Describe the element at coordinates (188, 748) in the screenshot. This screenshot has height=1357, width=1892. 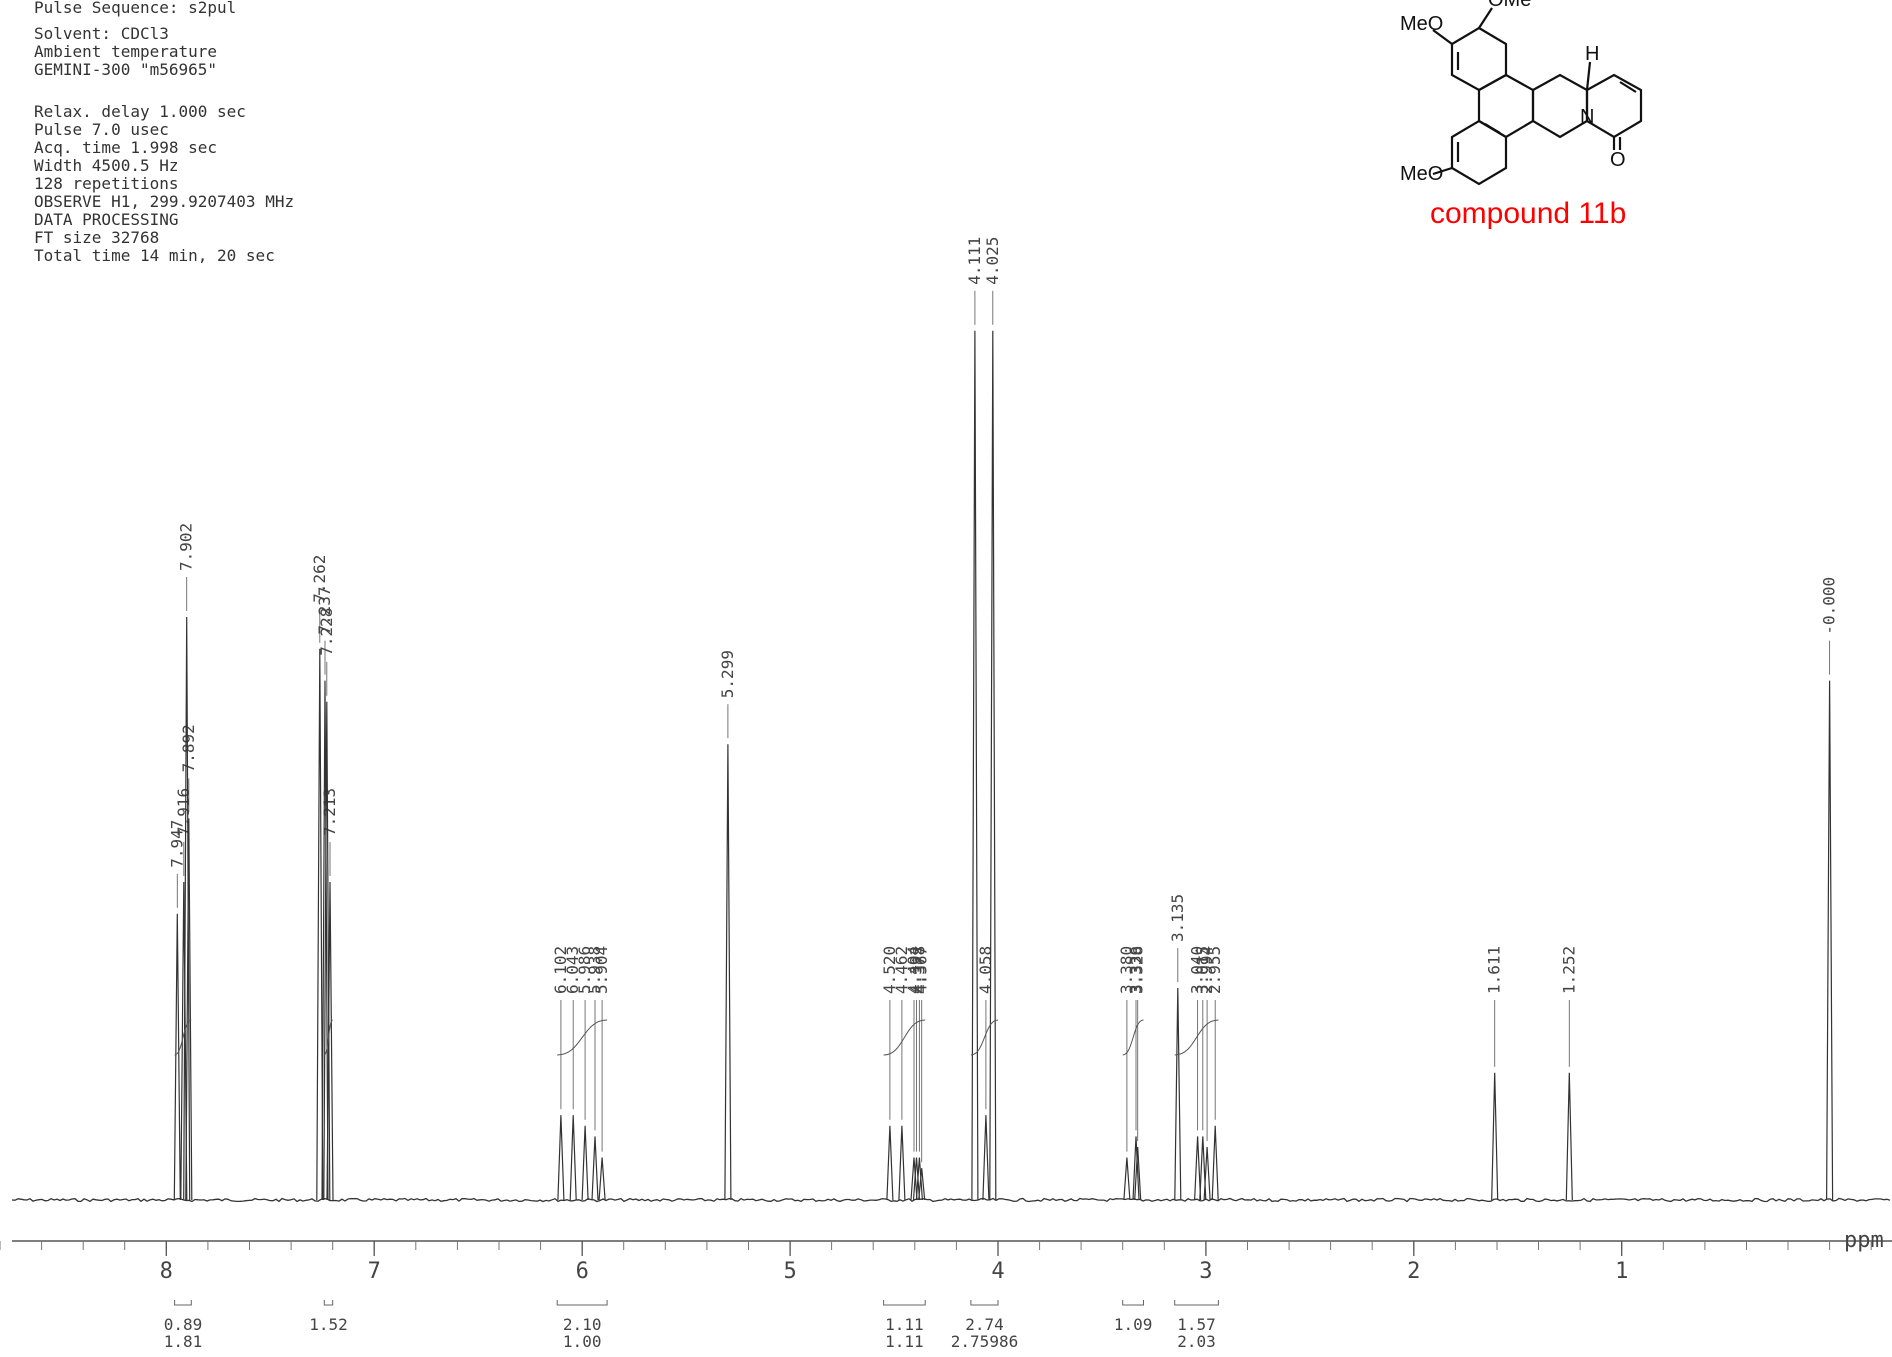
I see `peak-label: 7.892` at that location.